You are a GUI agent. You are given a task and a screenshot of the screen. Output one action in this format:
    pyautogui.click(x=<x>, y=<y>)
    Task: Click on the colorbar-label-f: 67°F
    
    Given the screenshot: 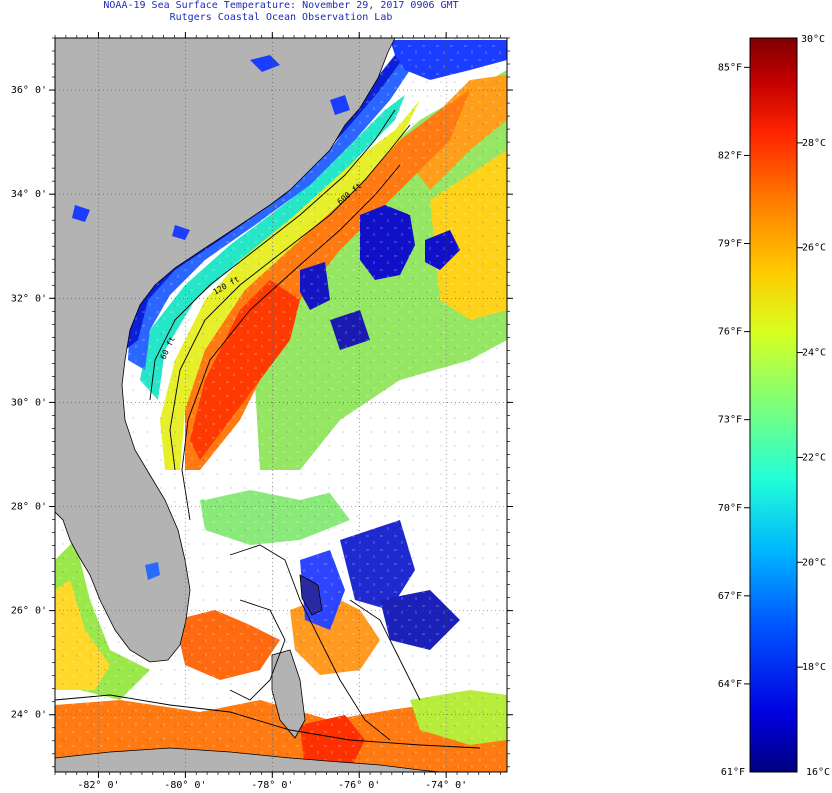 What is the action you would take?
    pyautogui.click(x=730, y=596)
    